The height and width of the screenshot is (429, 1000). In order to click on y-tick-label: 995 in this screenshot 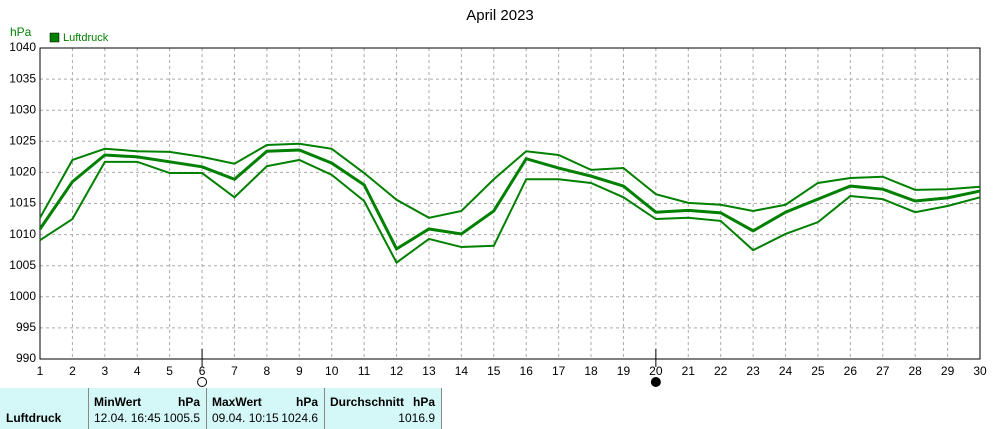, I will do `click(26, 327)`.